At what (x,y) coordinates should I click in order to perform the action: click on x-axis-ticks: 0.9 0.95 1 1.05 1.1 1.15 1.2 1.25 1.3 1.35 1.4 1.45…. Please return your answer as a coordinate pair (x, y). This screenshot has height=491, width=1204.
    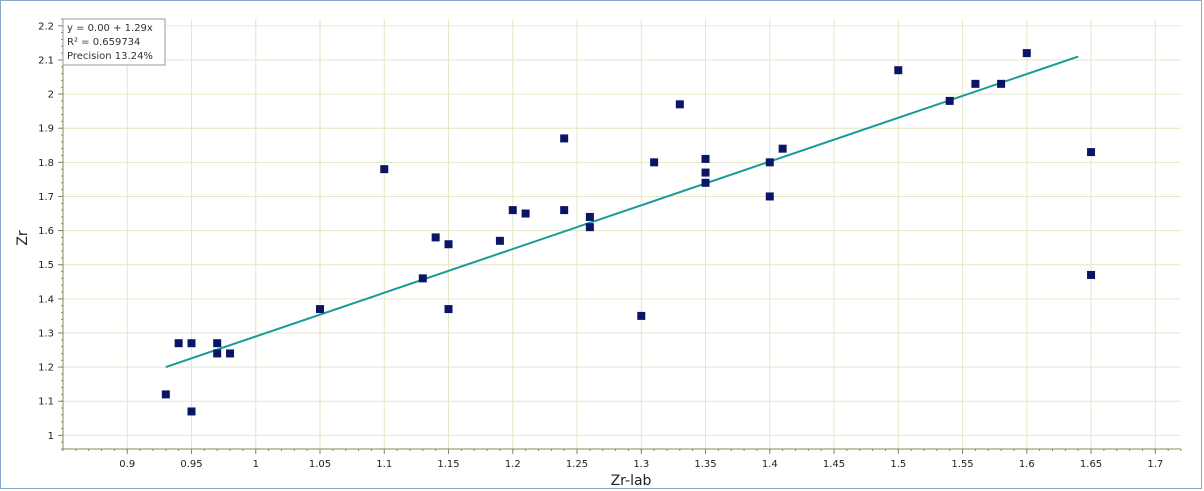
    Looking at the image, I should click on (622, 459).